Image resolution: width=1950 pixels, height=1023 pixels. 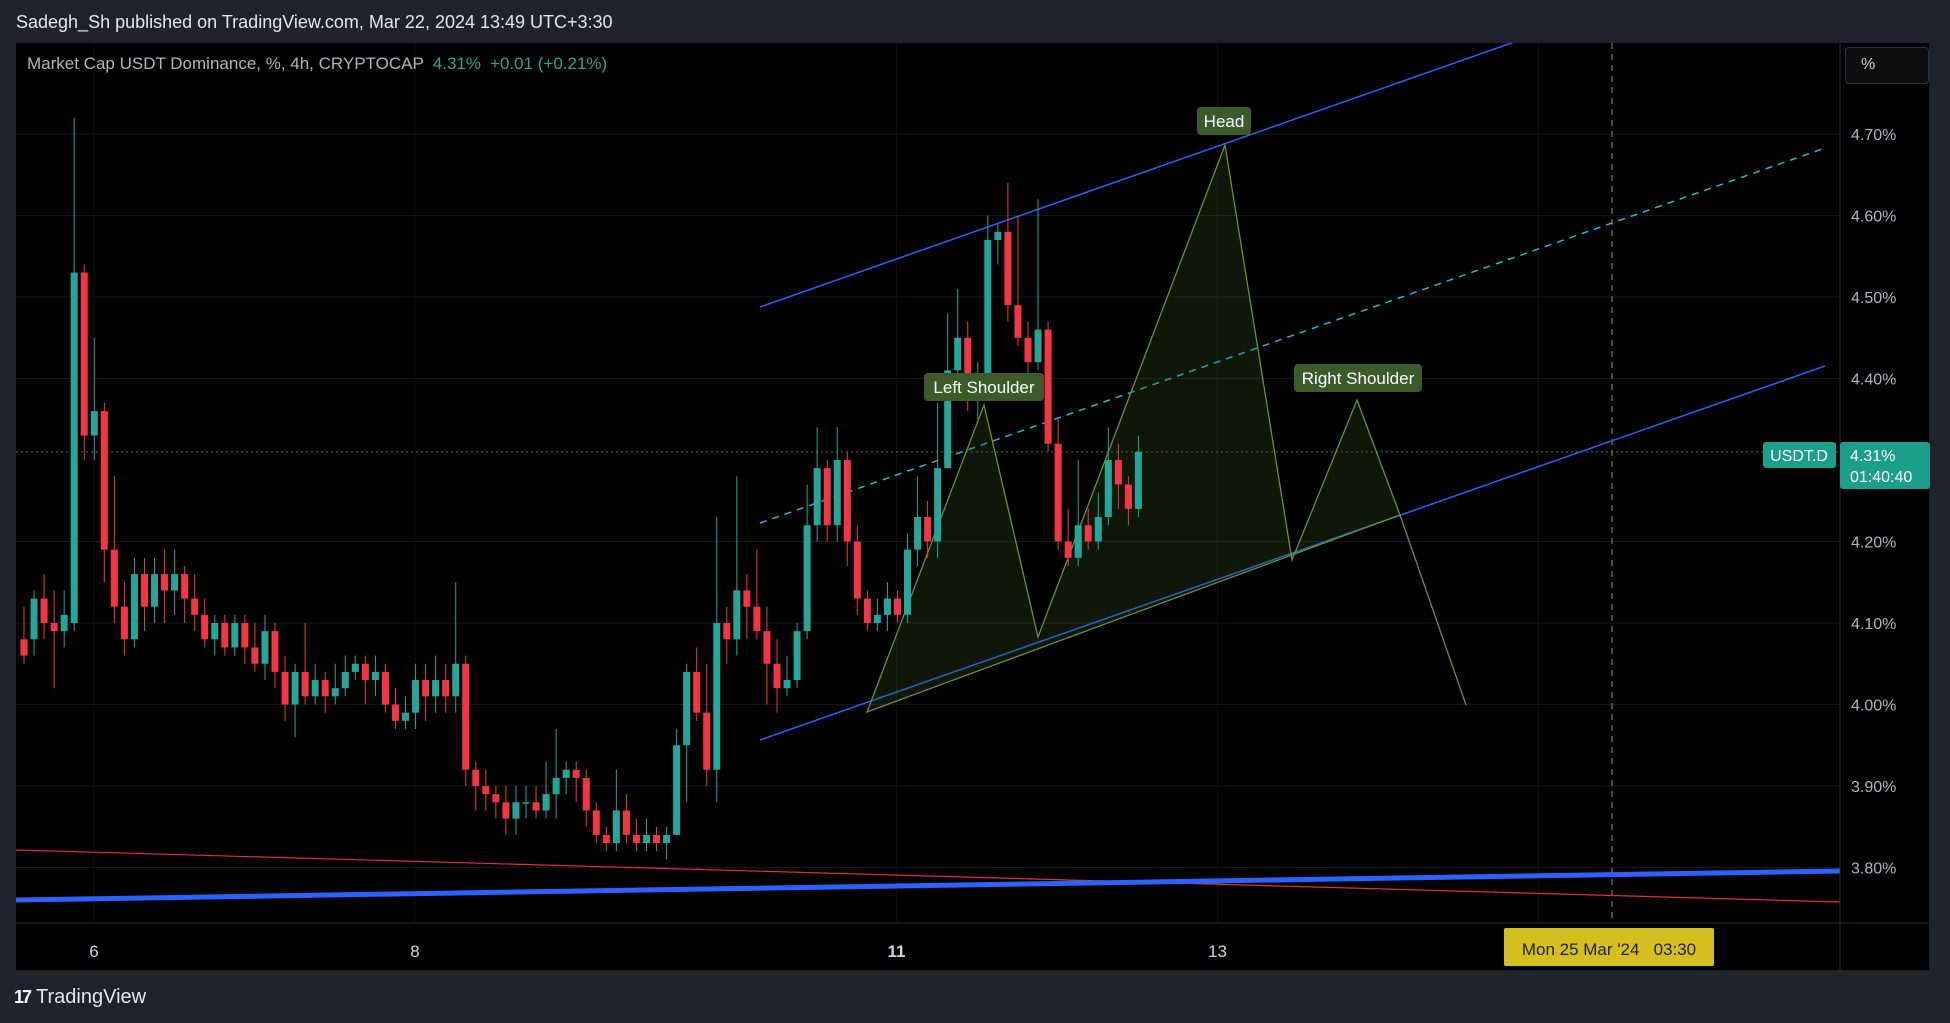 I want to click on footer-bar, so click(x=975, y=996).